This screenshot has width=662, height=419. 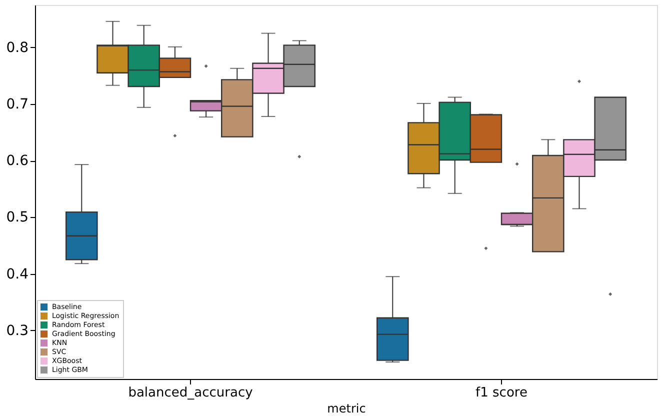 I want to click on x-axis-title: metric, so click(x=346, y=409).